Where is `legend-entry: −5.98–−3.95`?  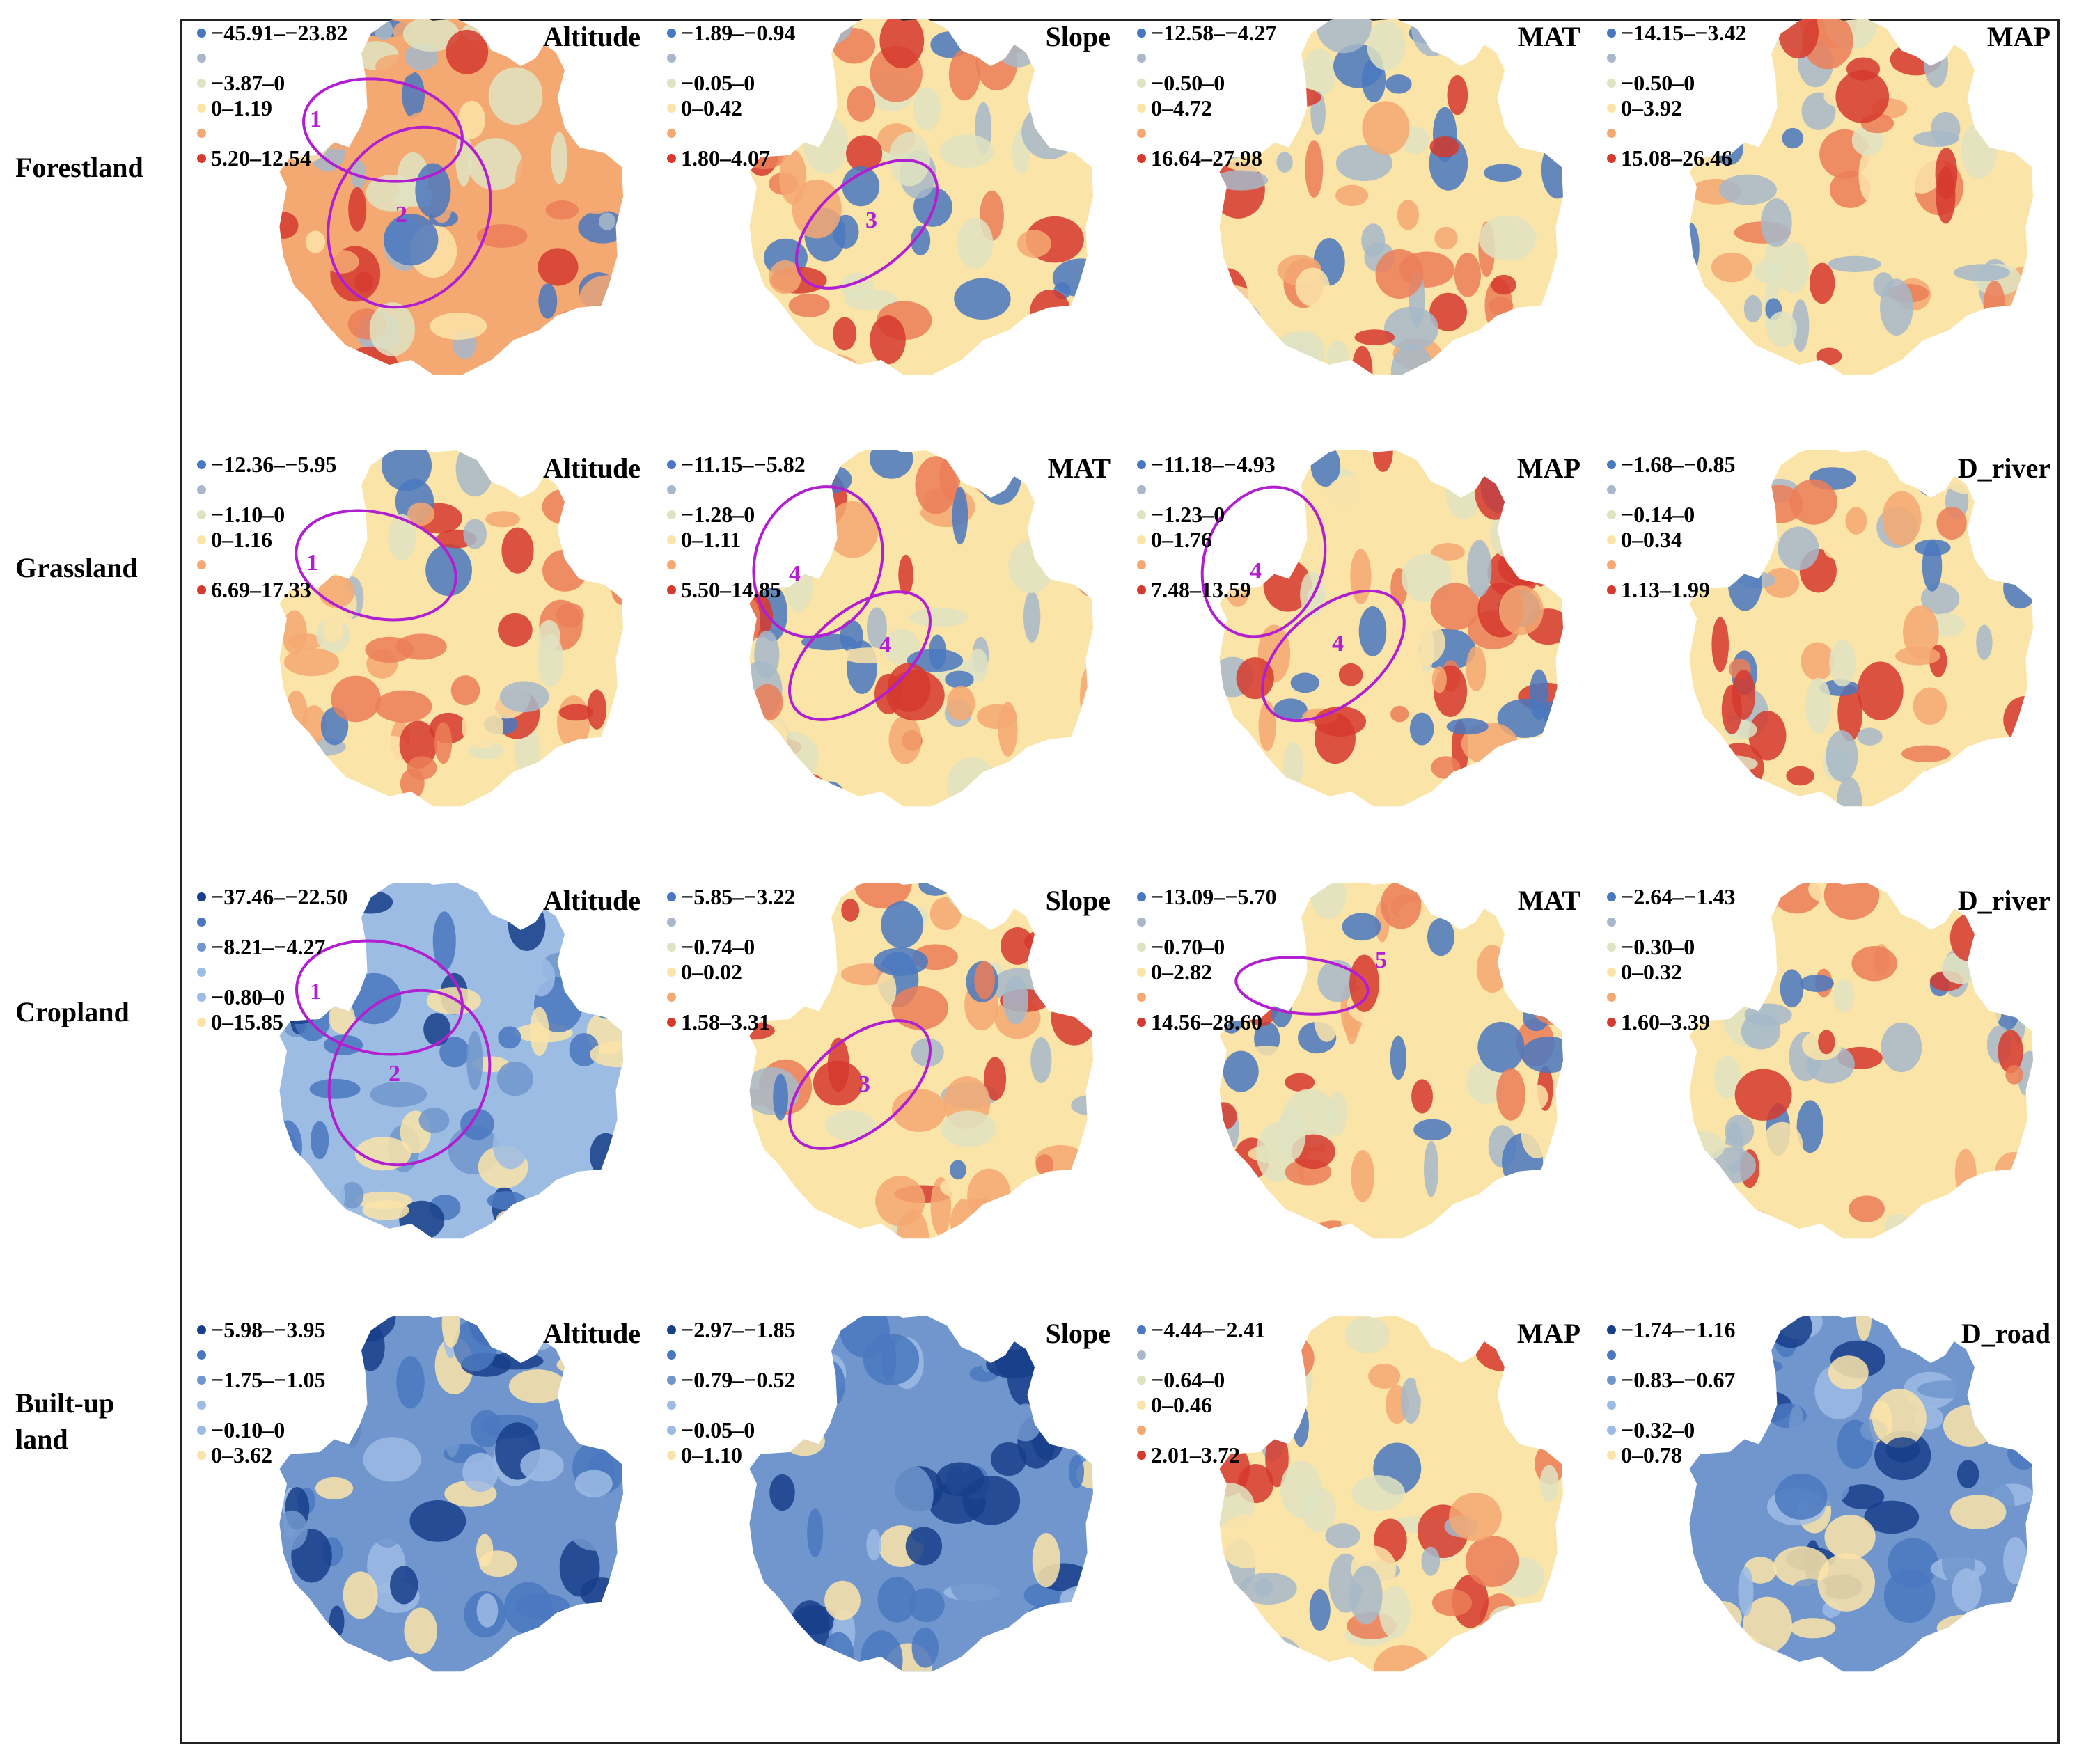 legend-entry: −5.98–−3.95 is located at coordinates (260, 1329).